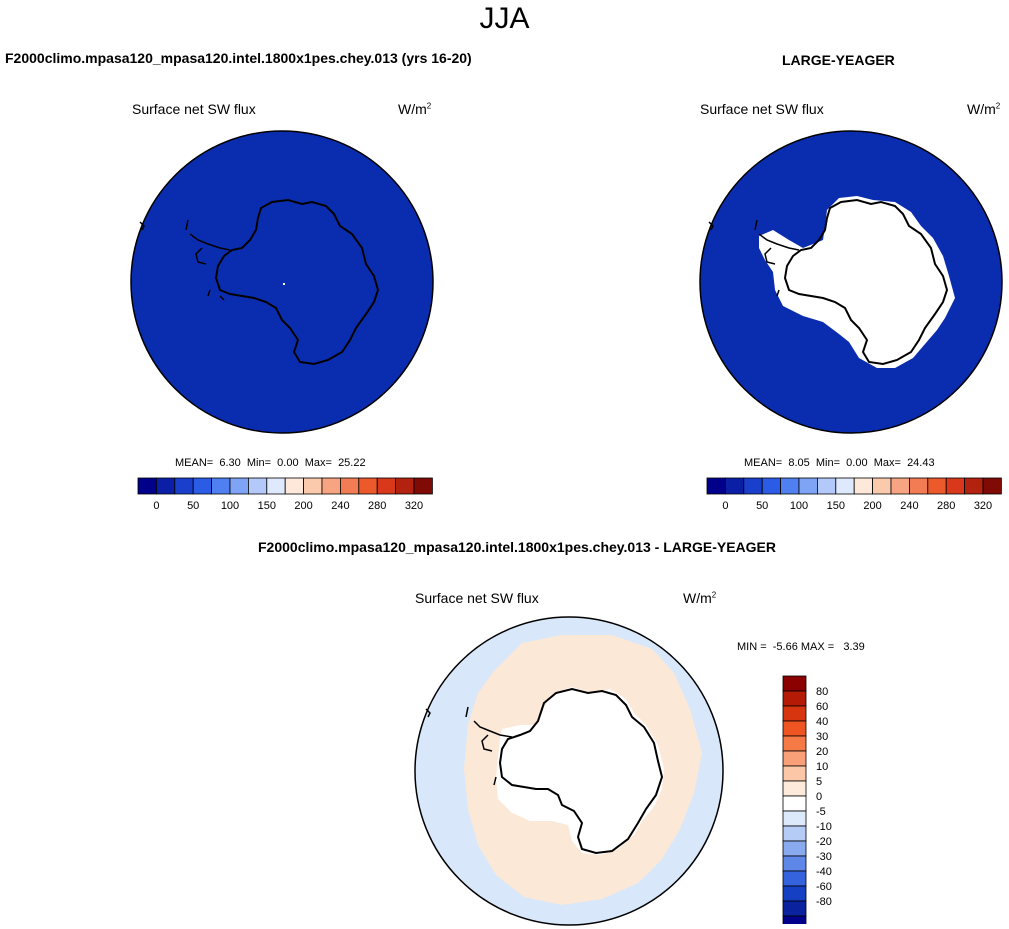 Image resolution: width=1009 pixels, height=929 pixels. I want to click on model-ocean-field, so click(282, 282).